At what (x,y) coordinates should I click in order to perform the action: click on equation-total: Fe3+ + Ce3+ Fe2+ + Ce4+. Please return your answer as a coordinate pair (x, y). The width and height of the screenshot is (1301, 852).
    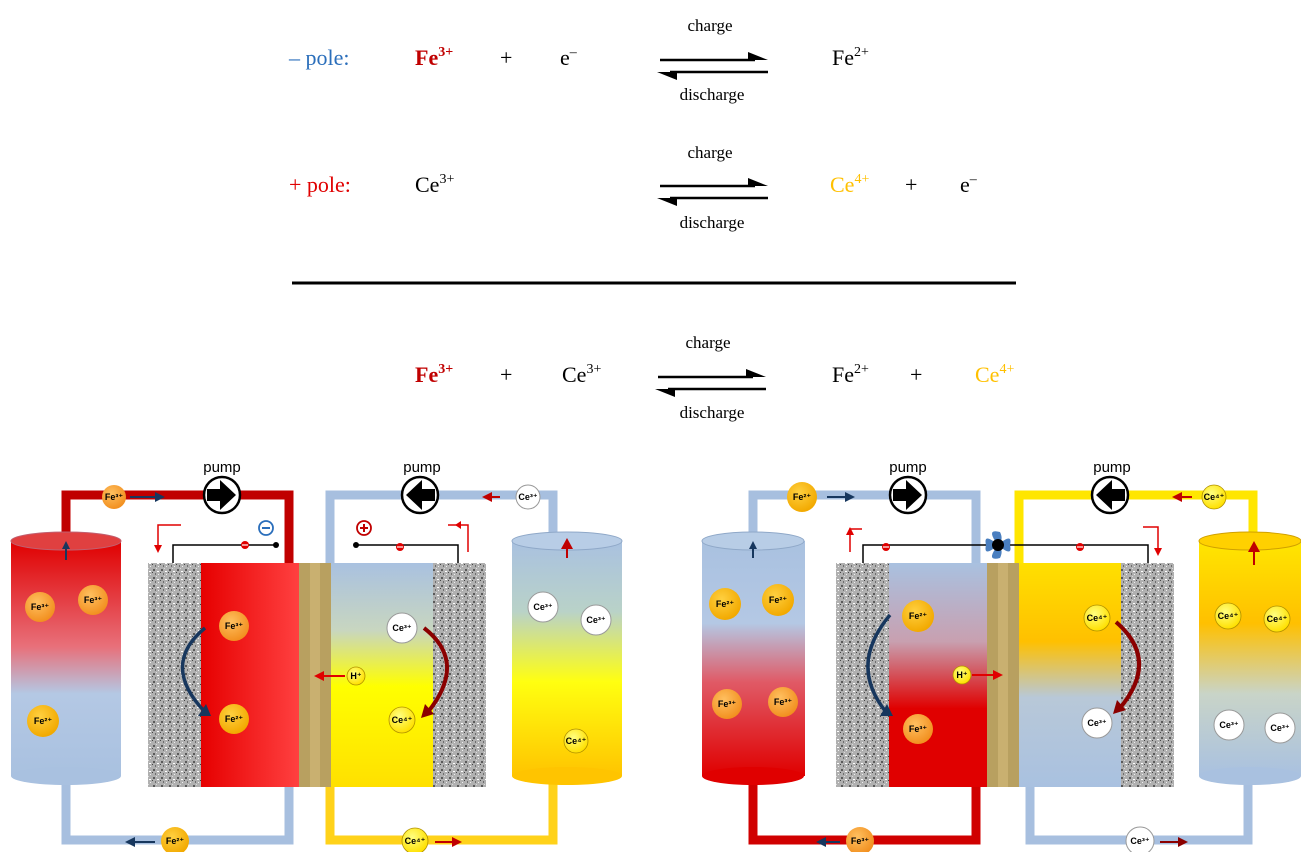
    Looking at the image, I should click on (714, 374).